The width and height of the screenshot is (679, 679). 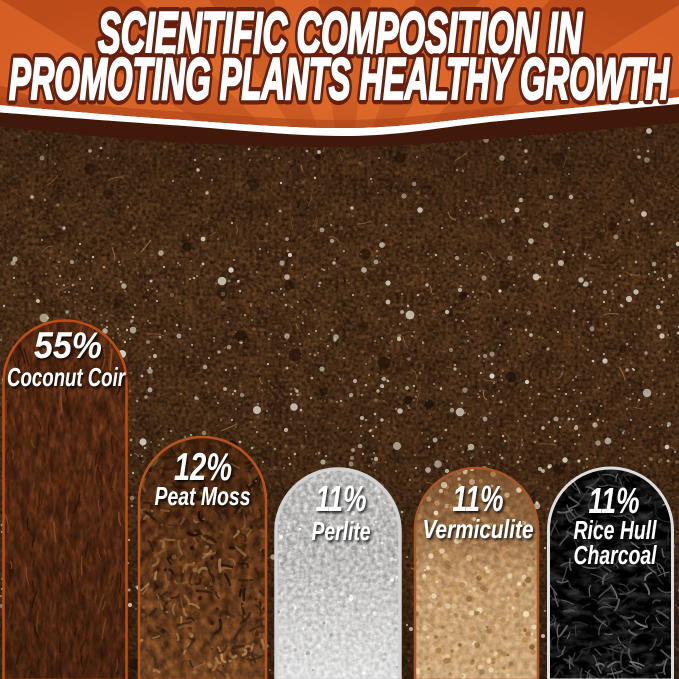 I want to click on svg-text: Peat Moss, so click(x=203, y=496).